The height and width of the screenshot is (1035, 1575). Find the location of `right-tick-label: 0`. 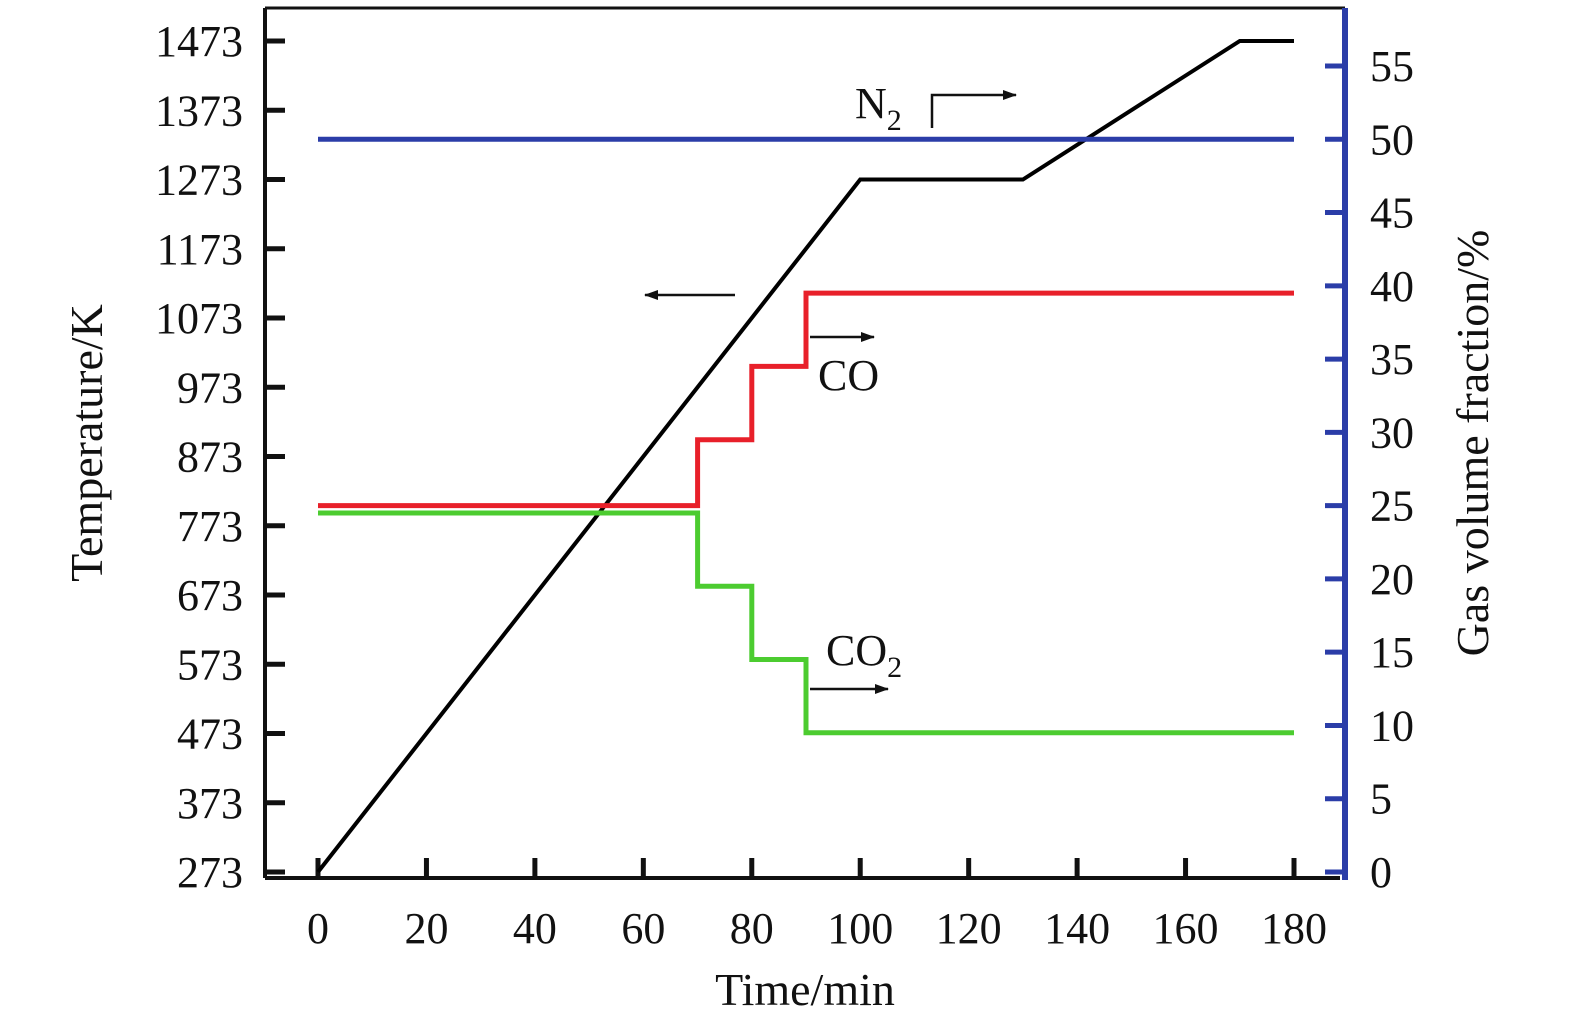

right-tick-label: 0 is located at coordinates (1381, 872).